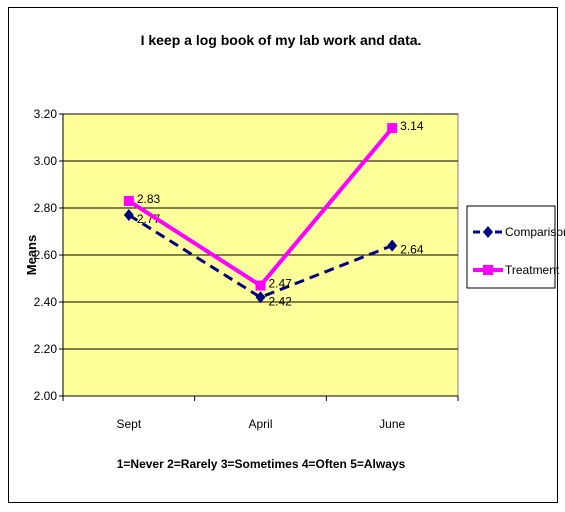 This screenshot has height=512, width=565. Describe the element at coordinates (412, 250) in the screenshot. I see `data-label: 2.64` at that location.